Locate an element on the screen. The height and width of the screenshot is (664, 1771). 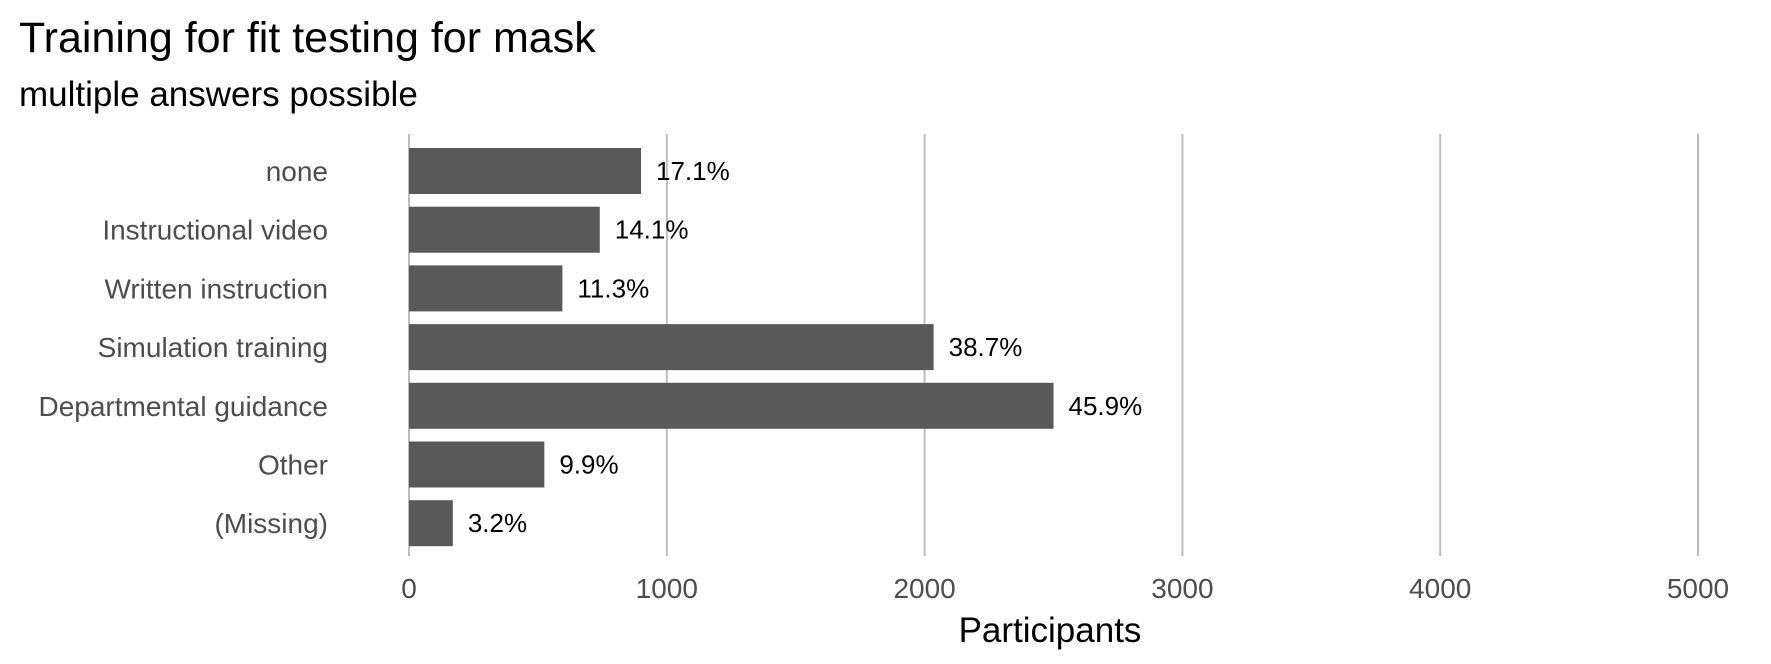
category-label-1: Instructional video is located at coordinates (215, 230).